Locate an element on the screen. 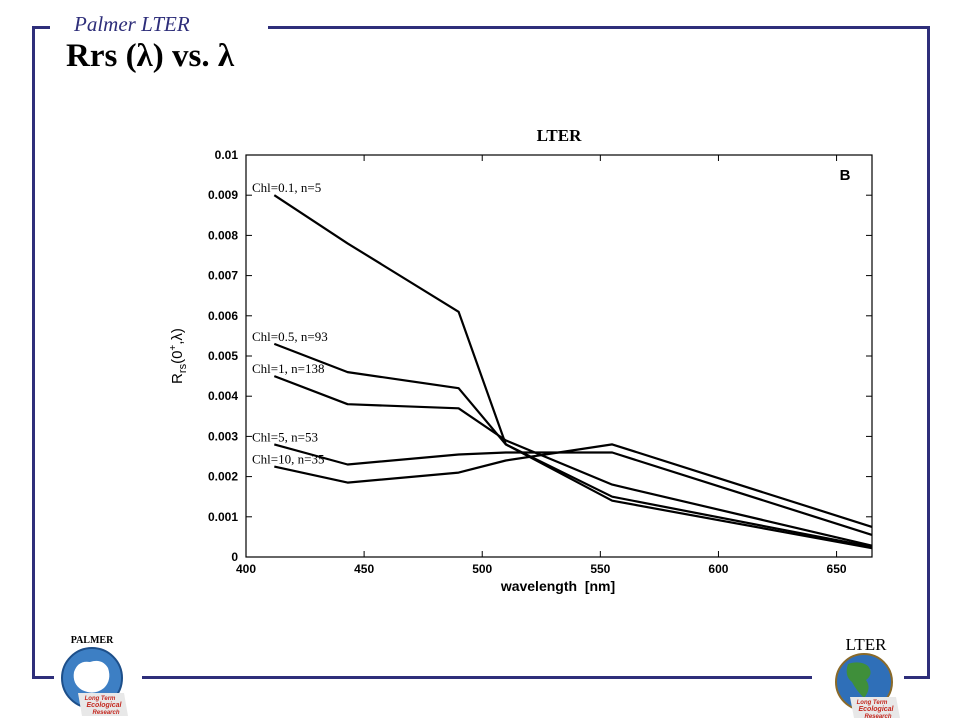 The width and height of the screenshot is (960, 720). x-tick-label: 400 is located at coordinates (246, 569).